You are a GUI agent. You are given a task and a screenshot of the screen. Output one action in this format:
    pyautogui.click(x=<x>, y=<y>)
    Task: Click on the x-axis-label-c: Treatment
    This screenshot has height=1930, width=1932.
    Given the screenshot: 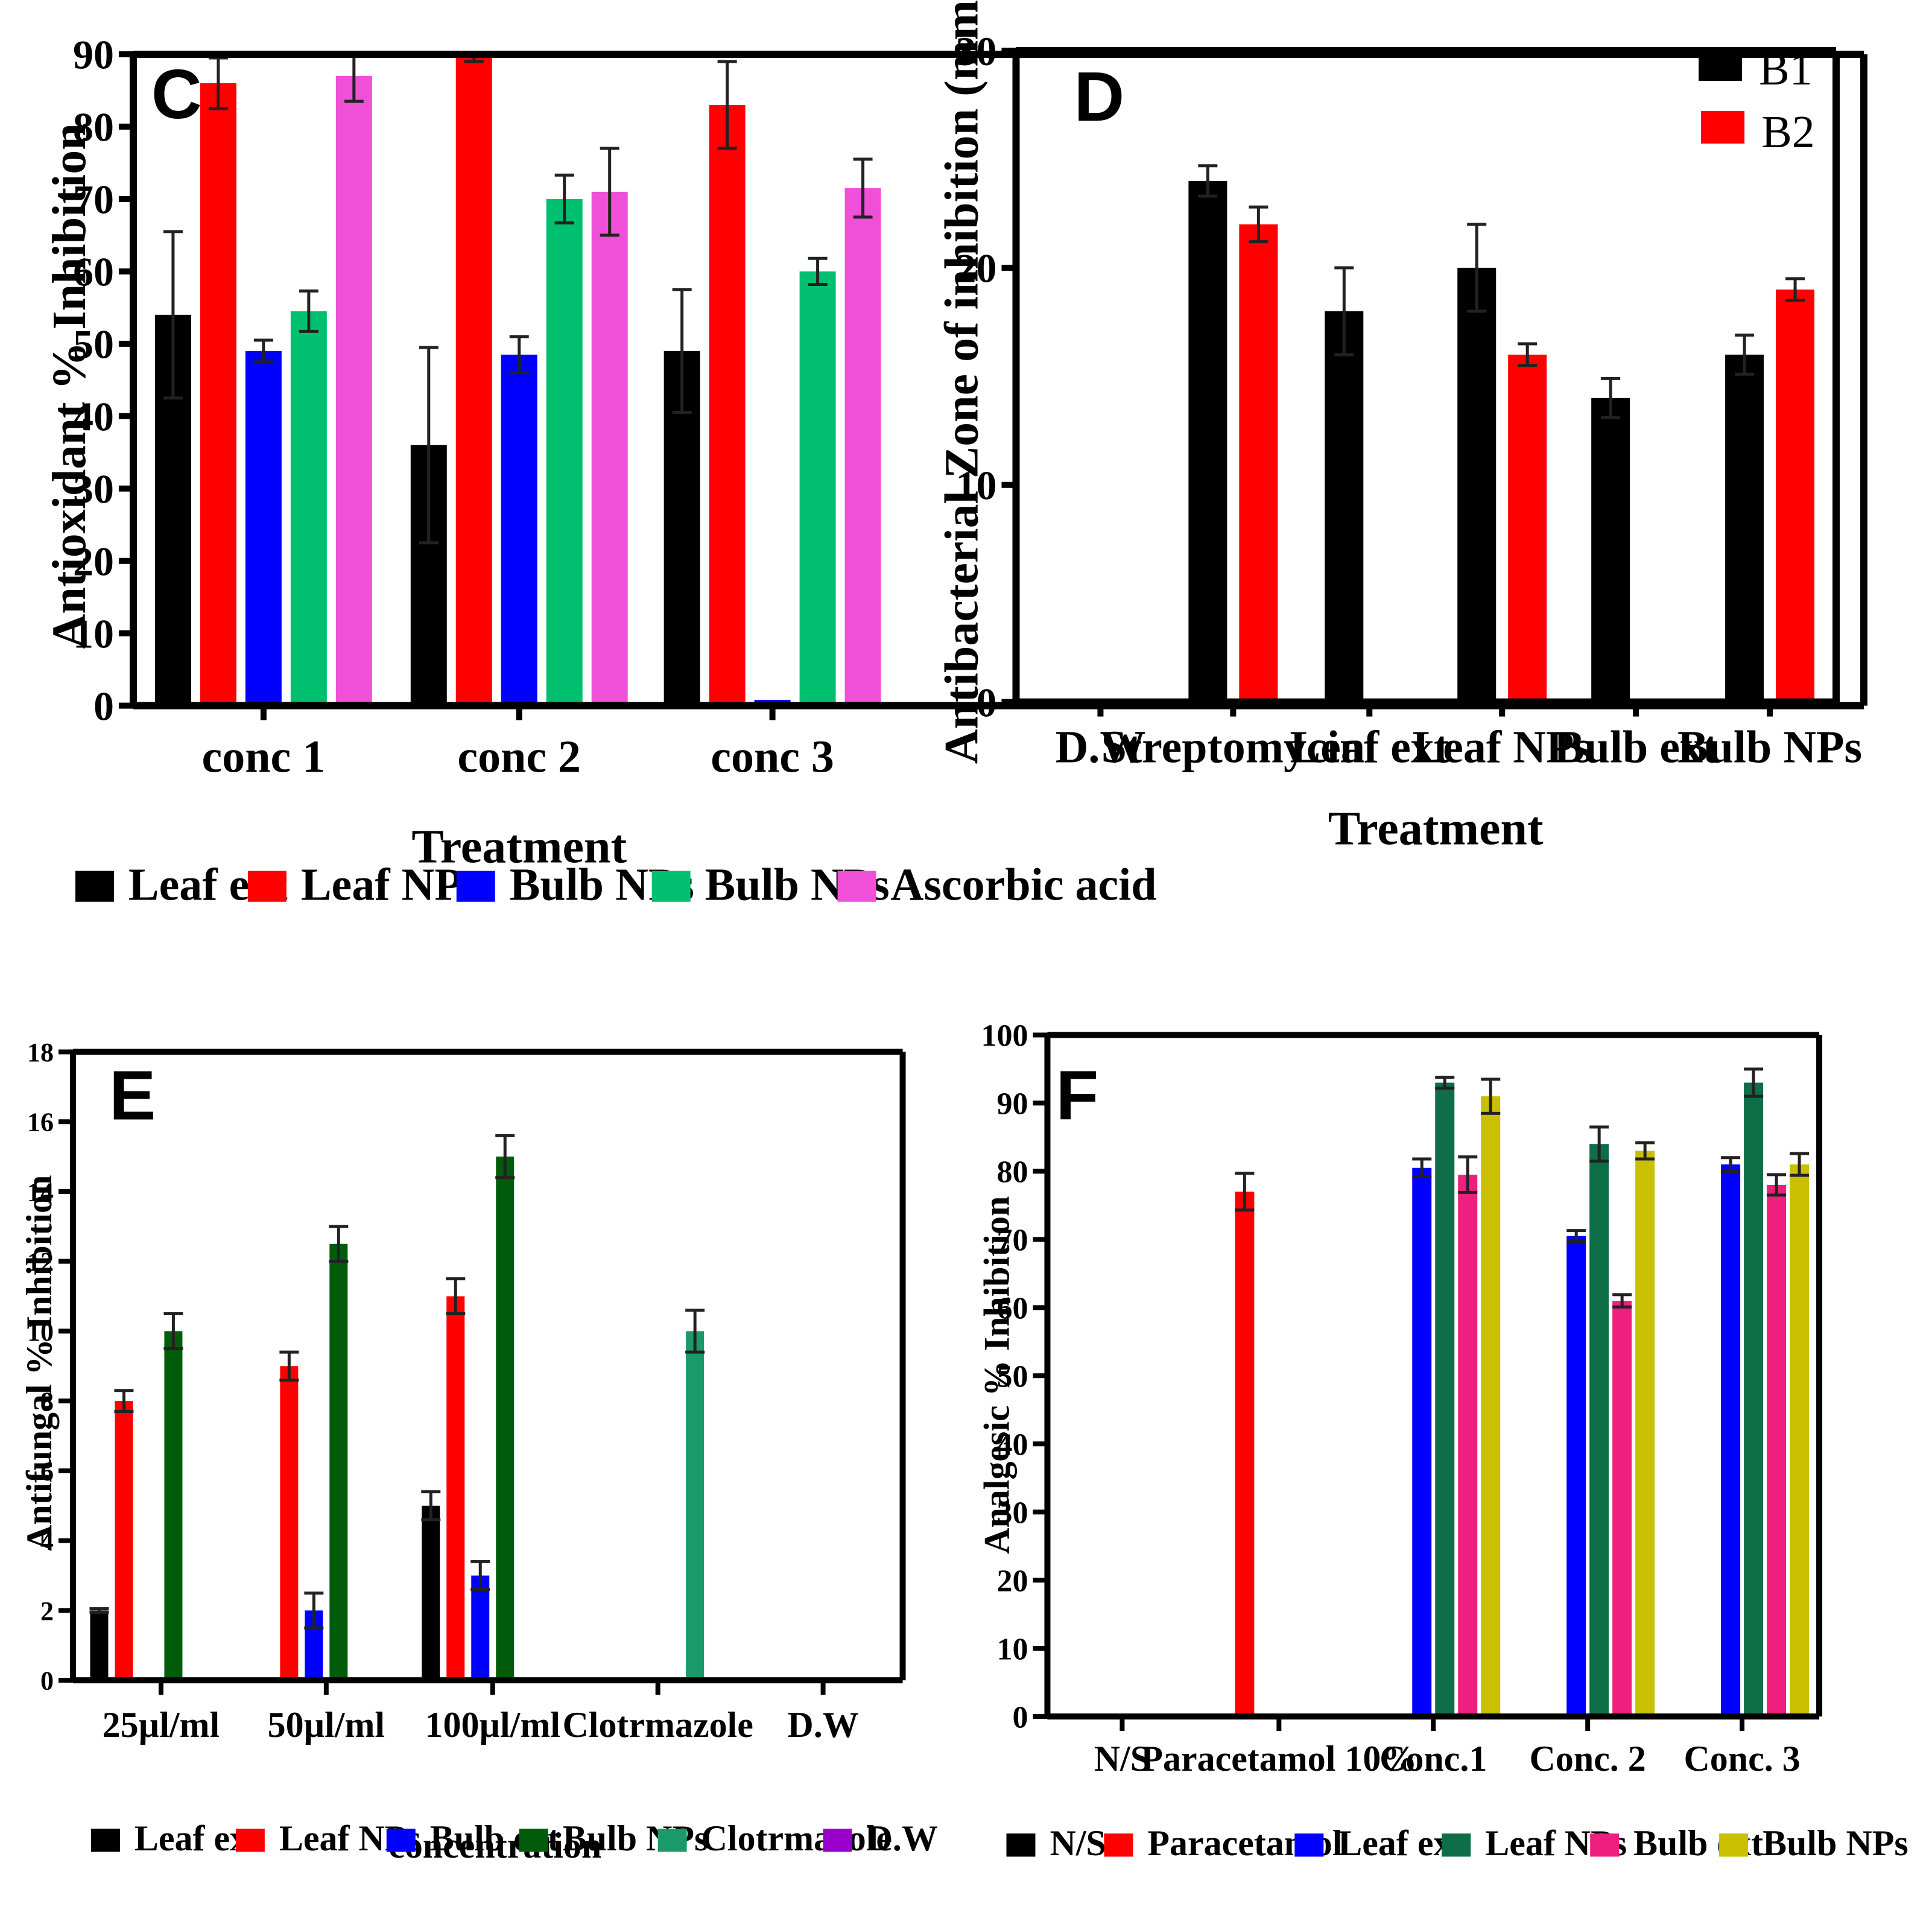 What is the action you would take?
    pyautogui.click(x=519, y=847)
    